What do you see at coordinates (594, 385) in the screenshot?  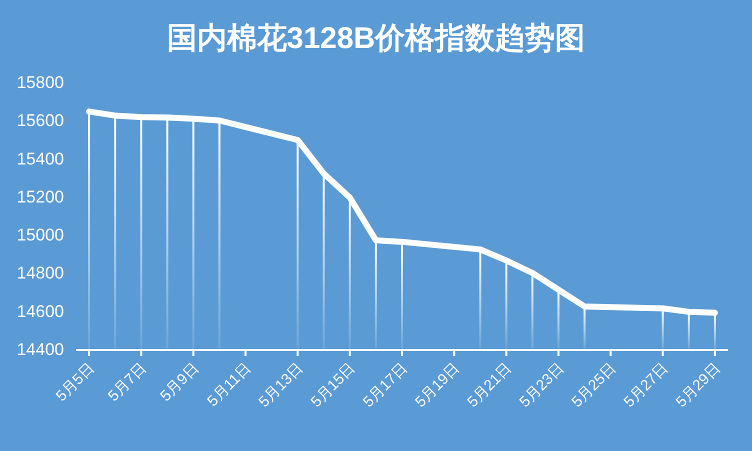 I see `x-tick-label: 5月25日` at bounding box center [594, 385].